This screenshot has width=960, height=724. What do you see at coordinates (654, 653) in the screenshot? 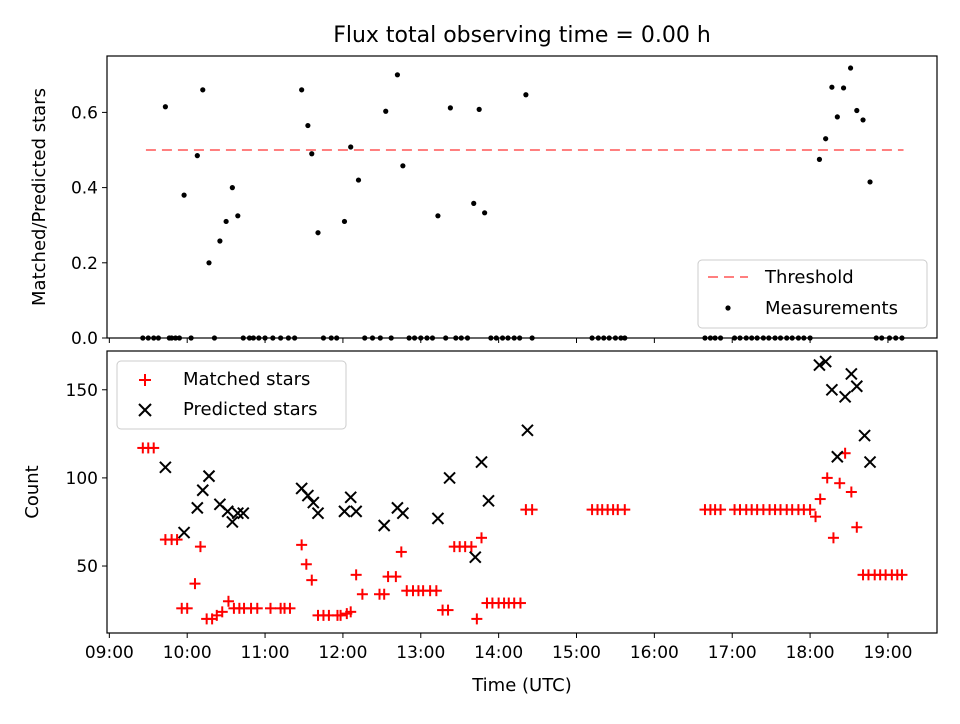
I see `x-tick-label: 16:00` at bounding box center [654, 653].